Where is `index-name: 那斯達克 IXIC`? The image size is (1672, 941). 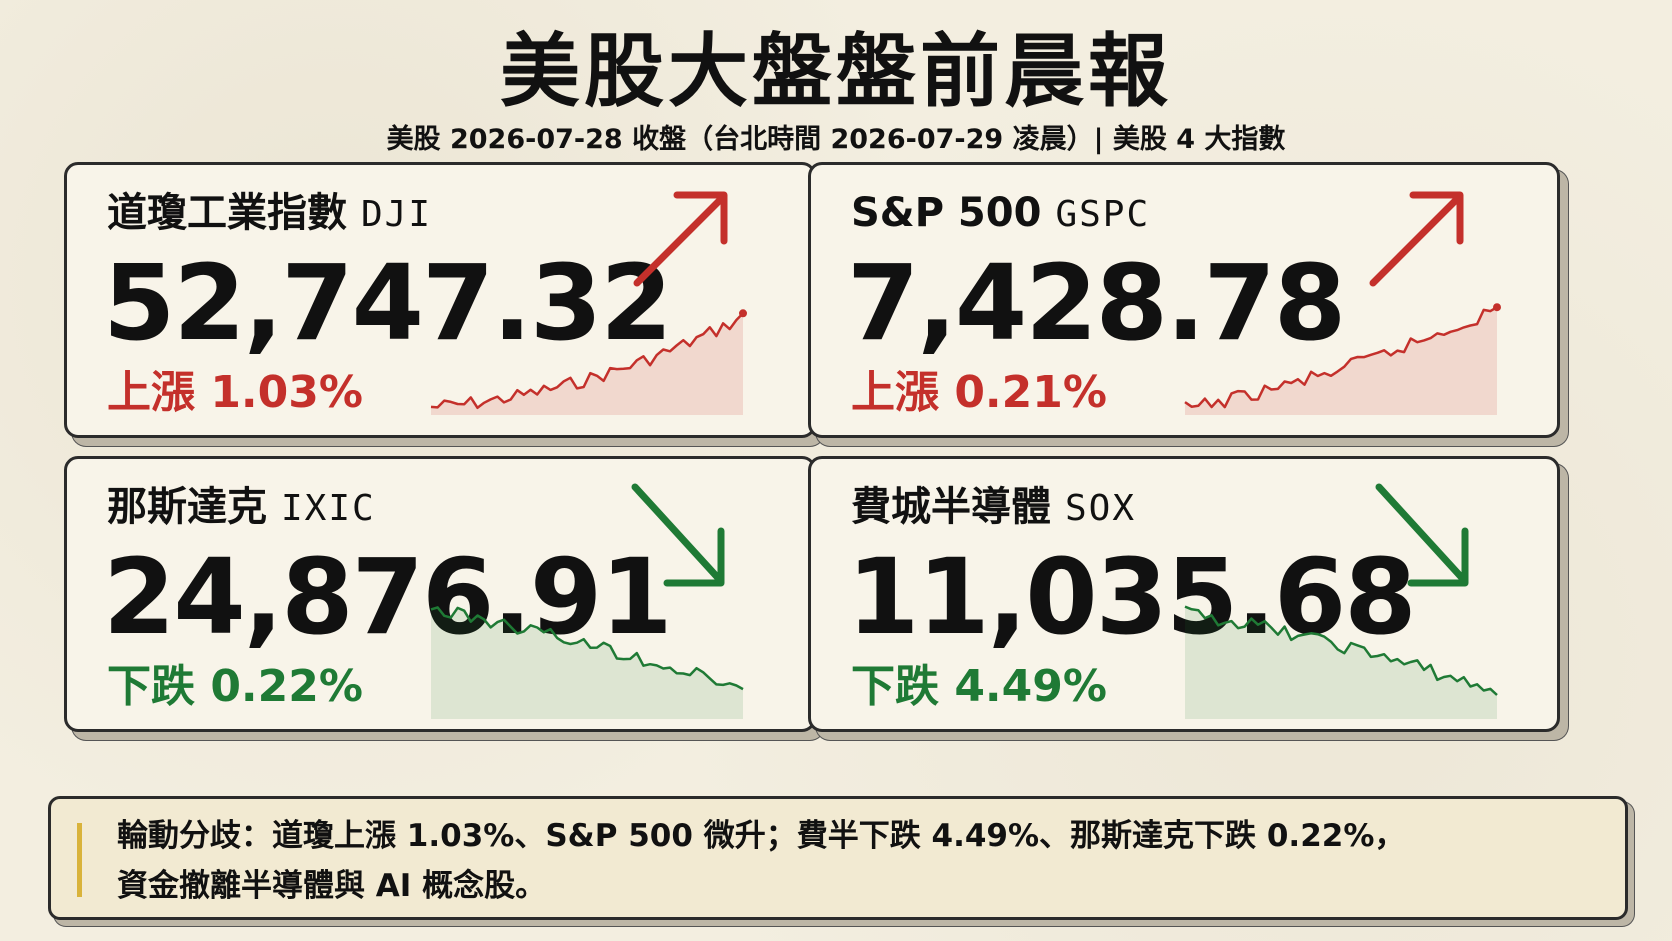 index-name: 那斯達克 IXIC is located at coordinates (241, 508).